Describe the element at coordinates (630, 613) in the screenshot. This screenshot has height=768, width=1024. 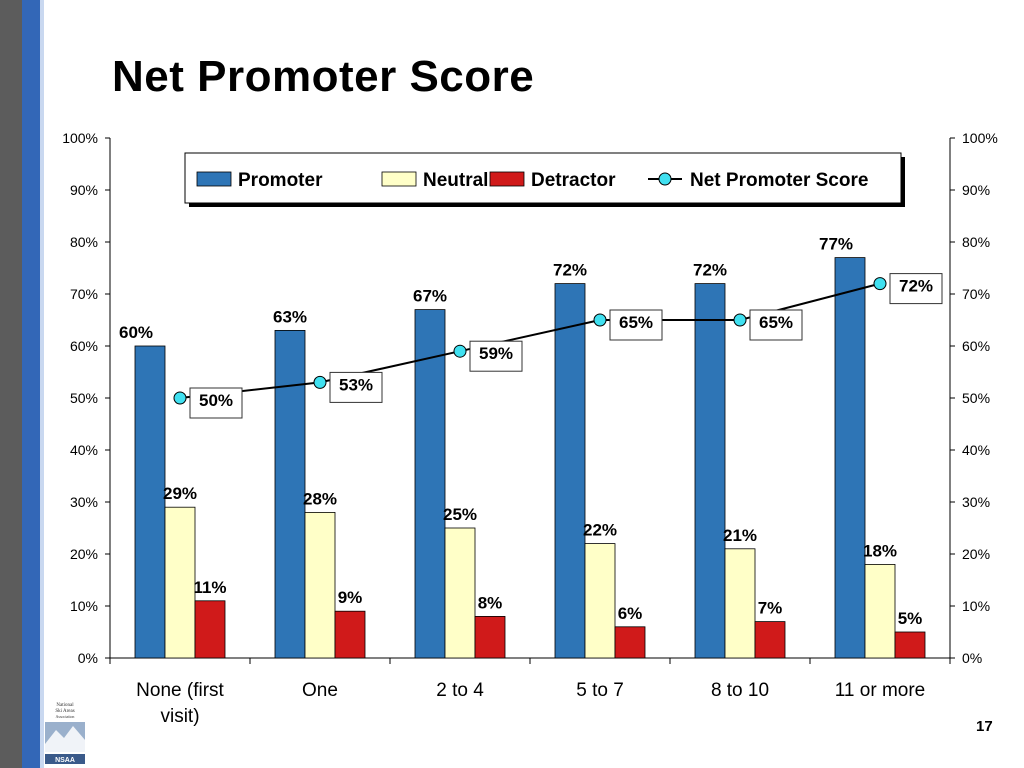
I see `detractor-data-label: 6%` at that location.